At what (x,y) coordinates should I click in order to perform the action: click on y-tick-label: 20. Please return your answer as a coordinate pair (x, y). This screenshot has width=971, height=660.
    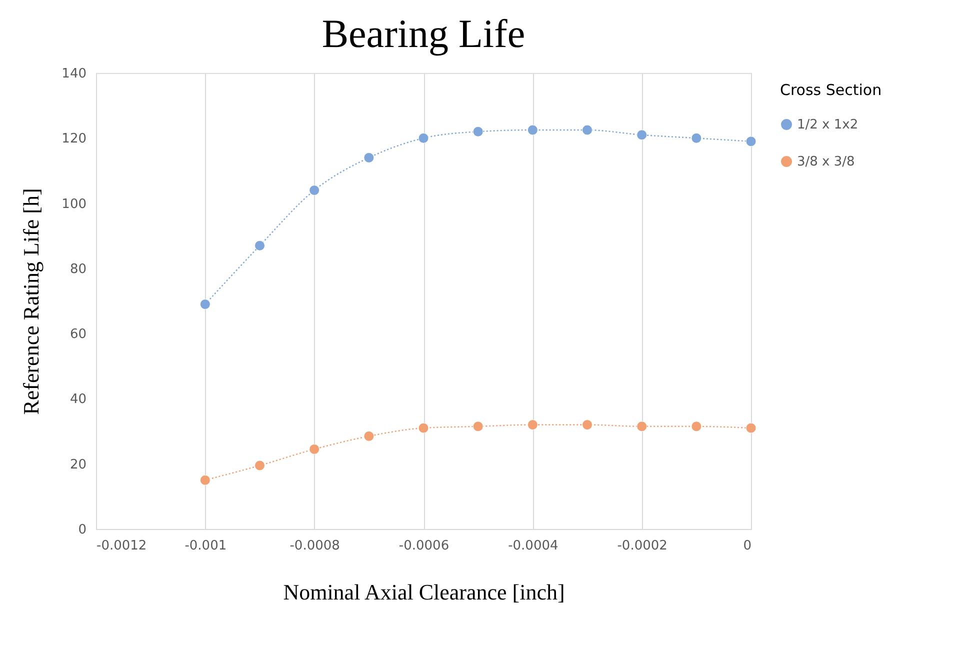
    Looking at the image, I should click on (78, 464).